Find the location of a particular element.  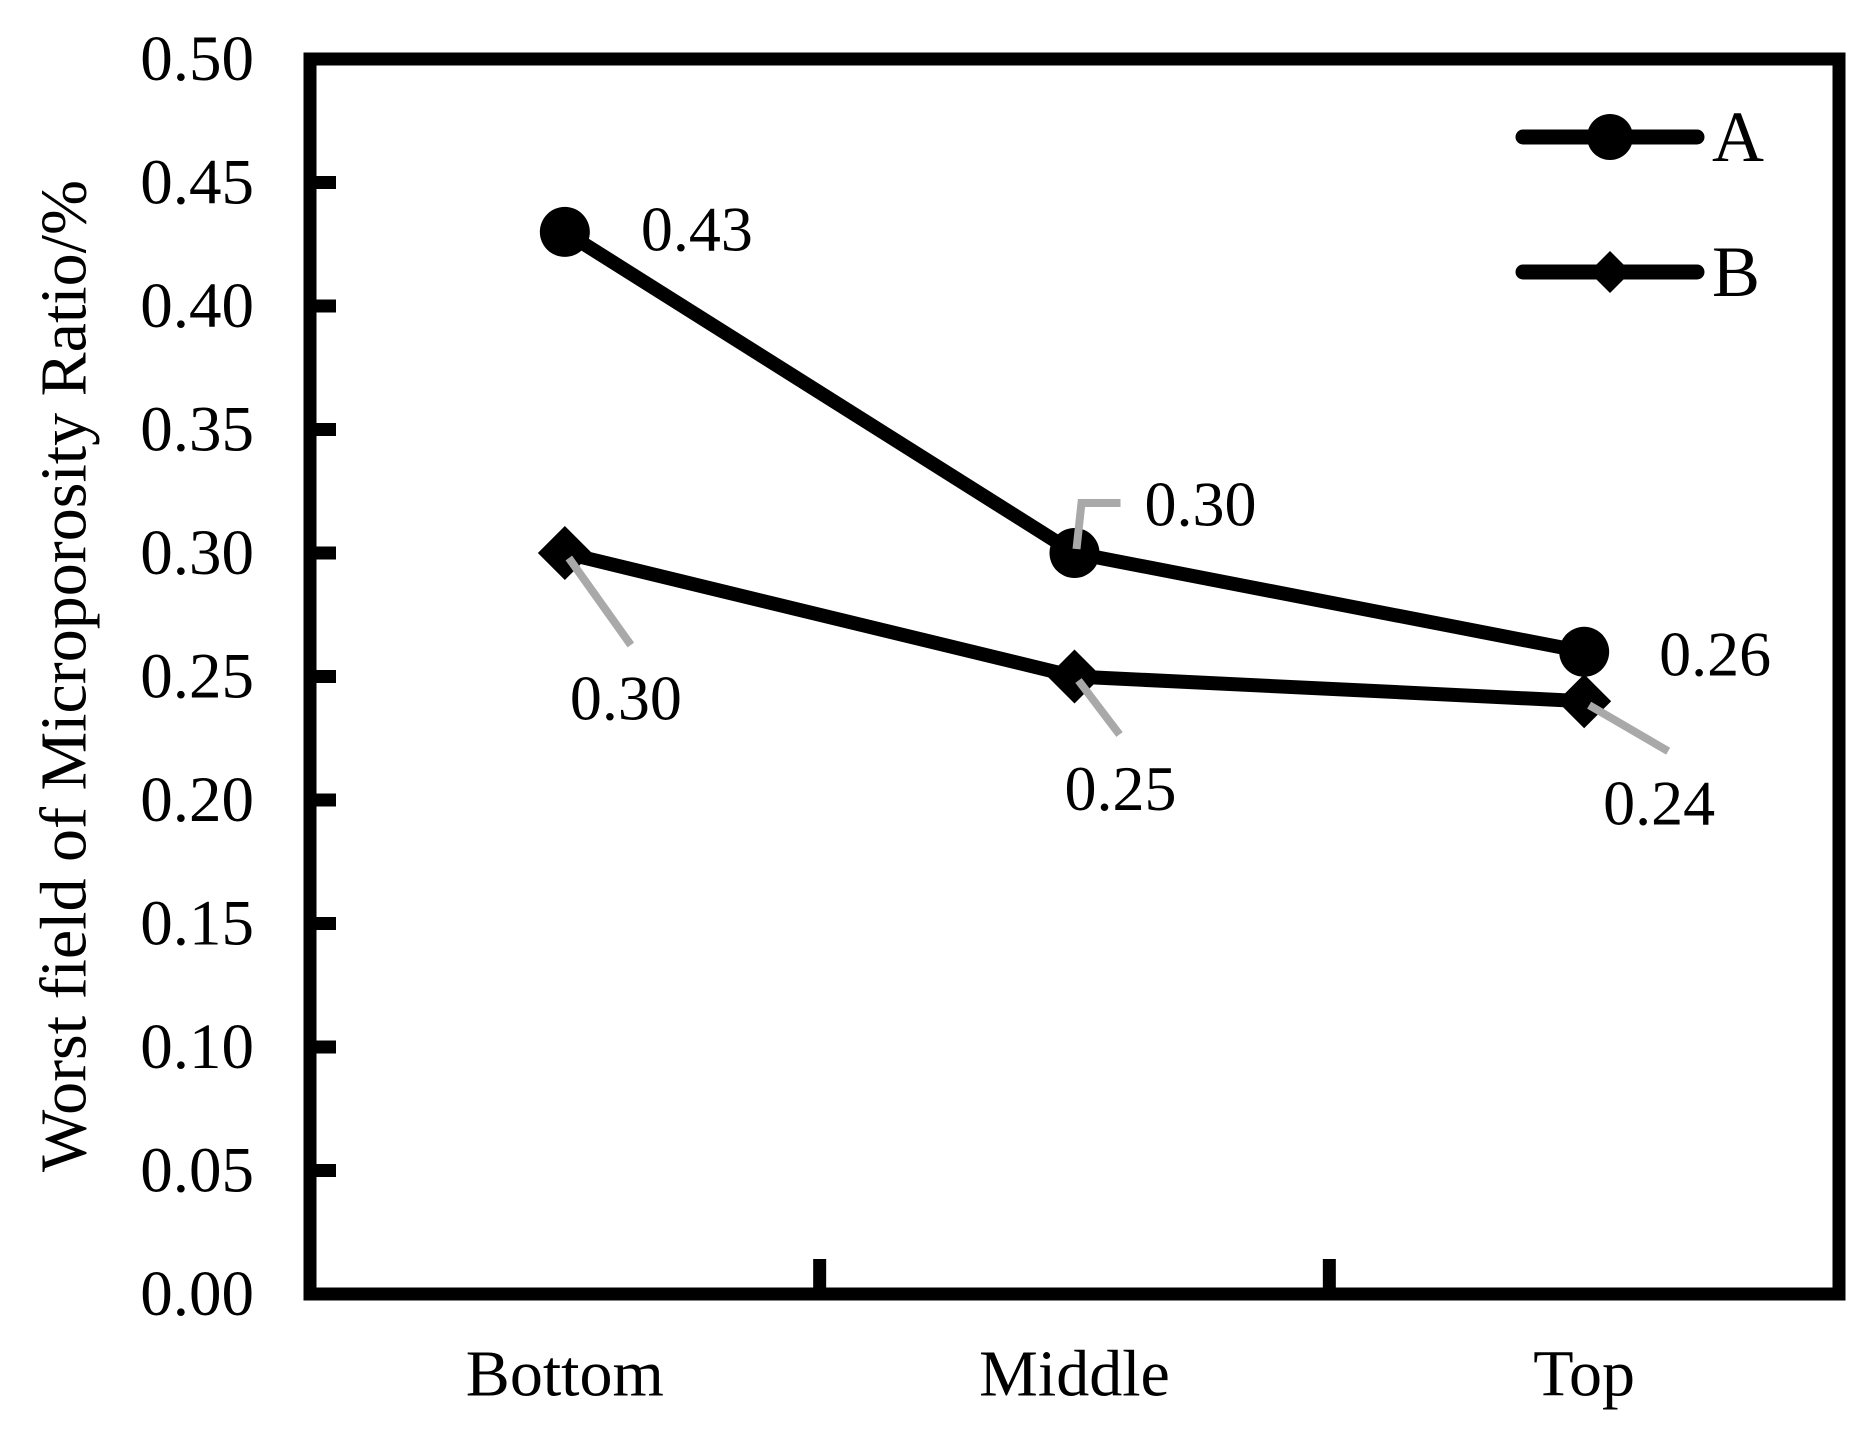

y-axis-tick-label: 0.10 is located at coordinates (197, 1047).